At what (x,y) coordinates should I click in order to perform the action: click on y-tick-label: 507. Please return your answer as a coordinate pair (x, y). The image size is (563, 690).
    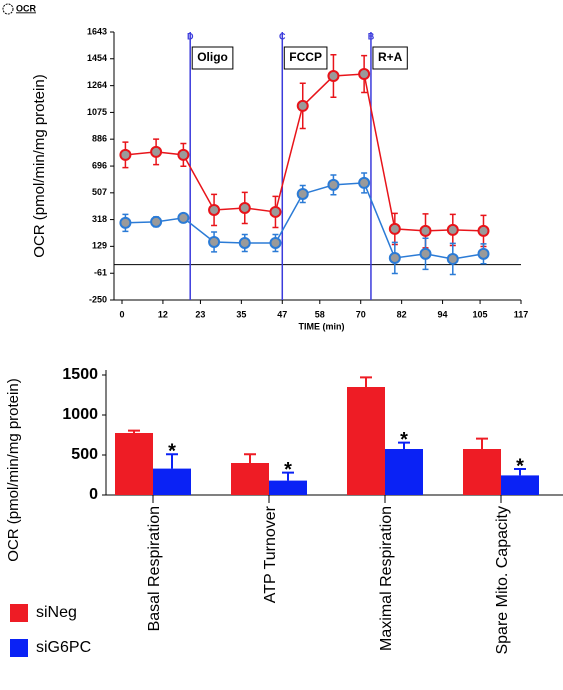
    Looking at the image, I should click on (99, 192).